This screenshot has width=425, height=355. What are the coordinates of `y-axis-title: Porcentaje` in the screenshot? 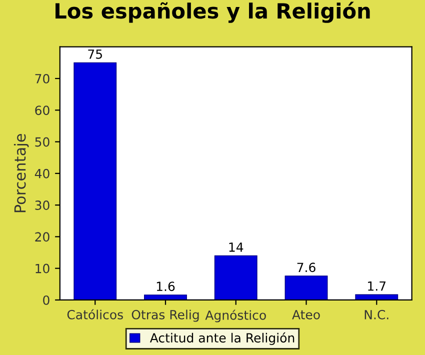 It's located at (21, 173).